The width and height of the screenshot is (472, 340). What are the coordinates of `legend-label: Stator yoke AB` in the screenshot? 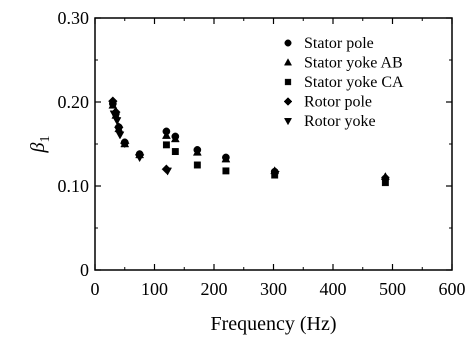 It's located at (353, 63).